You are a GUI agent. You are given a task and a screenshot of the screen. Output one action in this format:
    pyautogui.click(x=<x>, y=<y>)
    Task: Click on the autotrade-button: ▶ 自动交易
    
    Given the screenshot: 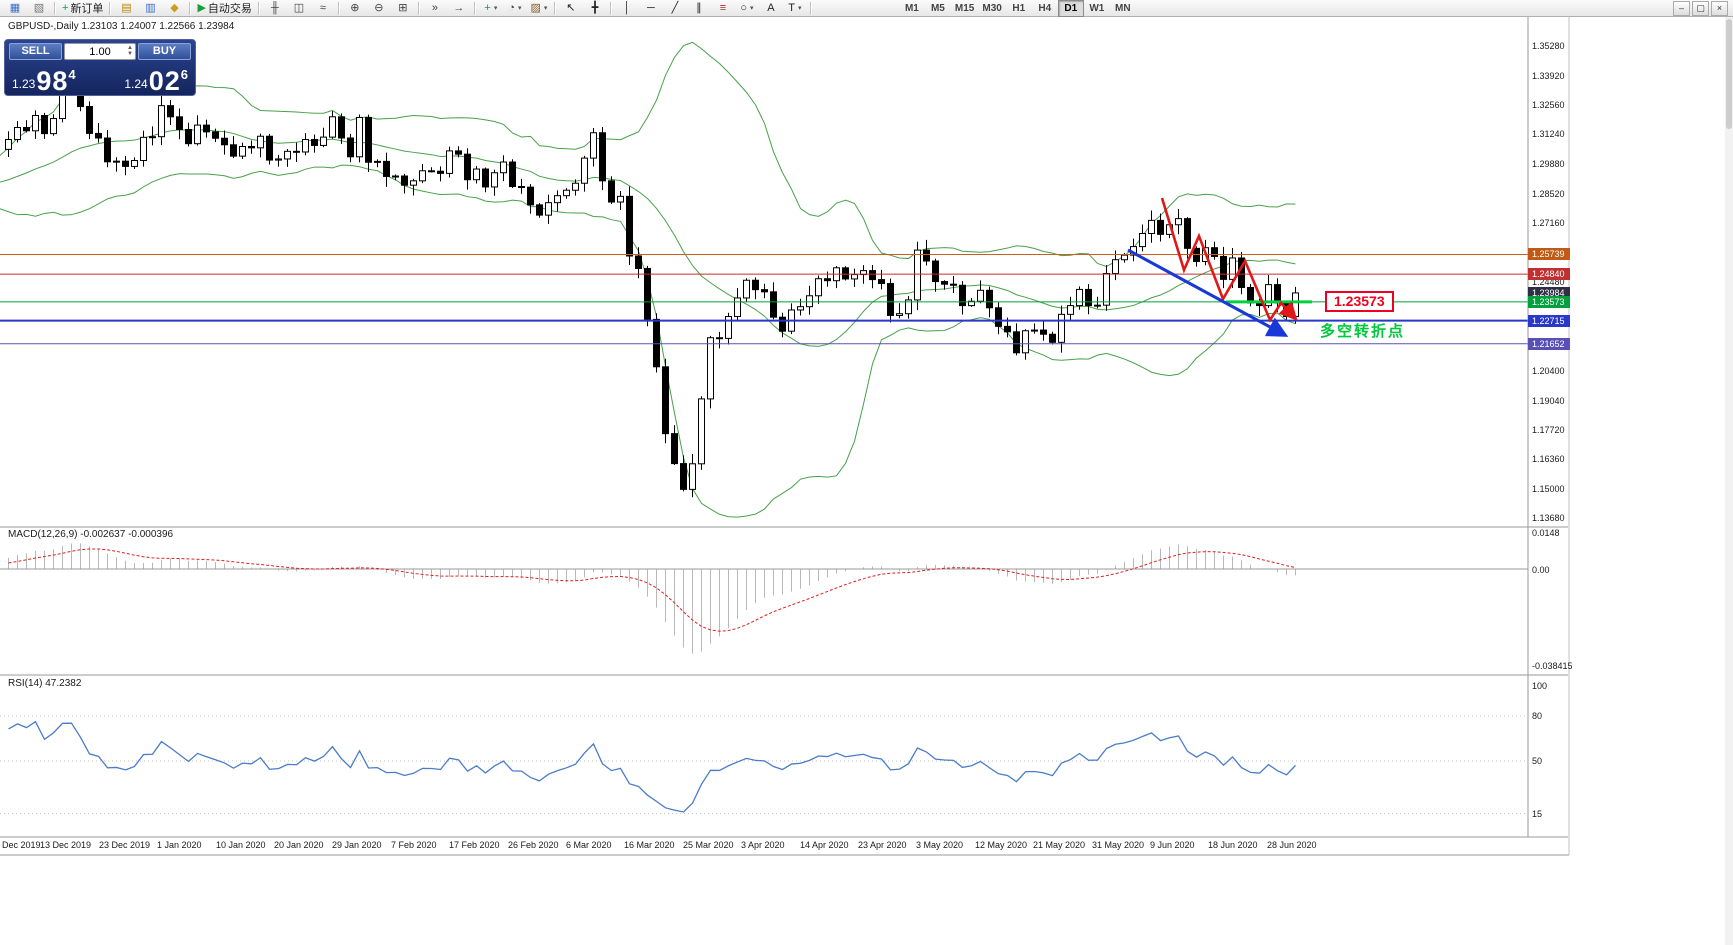 What is the action you would take?
    pyautogui.click(x=224, y=8)
    